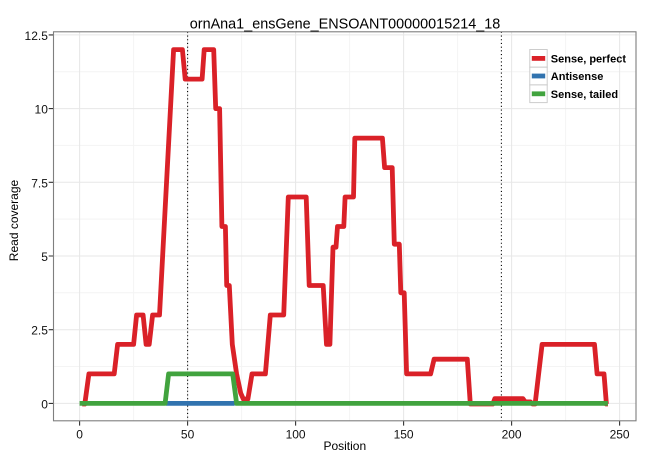 The height and width of the screenshot is (465, 650). I want to click on svg-text: Read coverage, so click(14, 220).